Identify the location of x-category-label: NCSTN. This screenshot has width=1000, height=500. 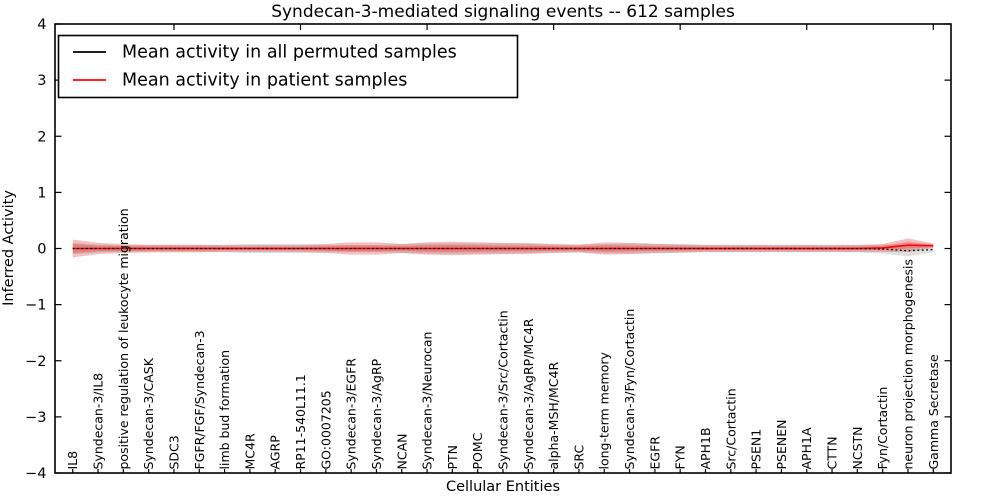
(857, 448).